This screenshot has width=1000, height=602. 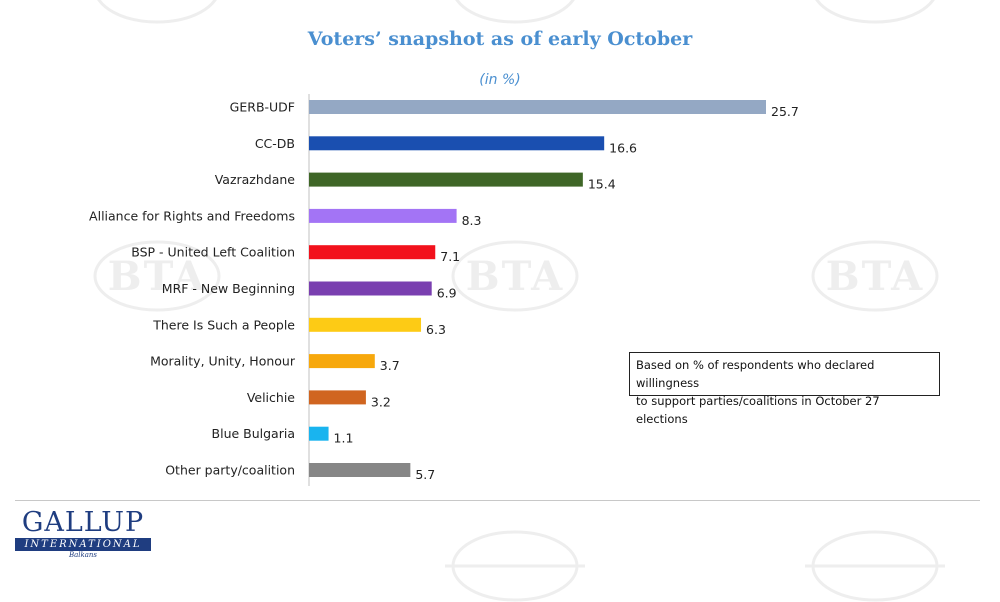 I want to click on data-label: 3.7, so click(x=390, y=365).